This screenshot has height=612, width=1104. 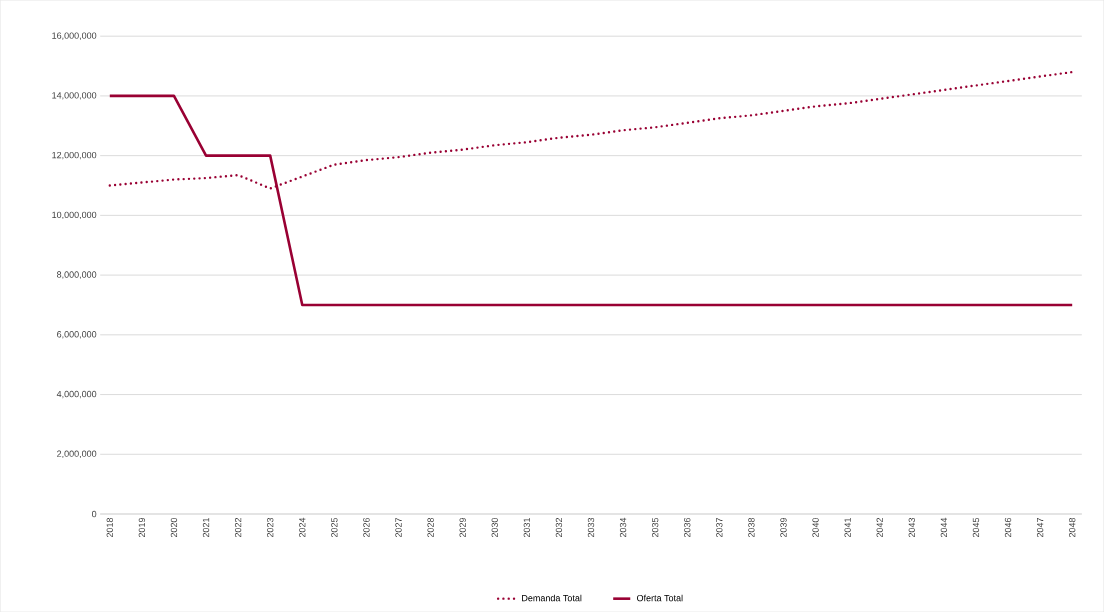 I want to click on y-tick-label: 6,000,000, so click(x=77, y=335).